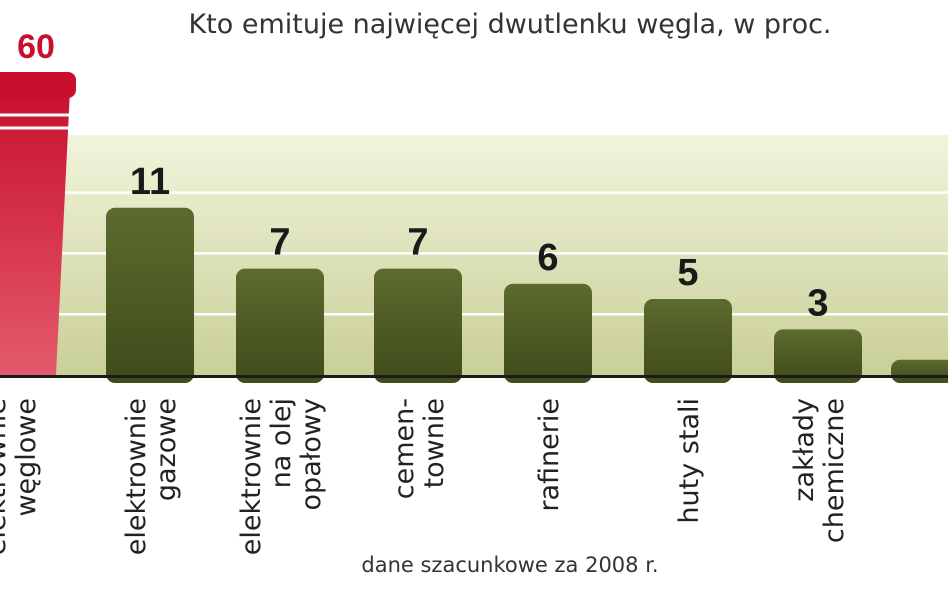  What do you see at coordinates (166, 449) in the screenshot?
I see `category-label-line: gazowe` at bounding box center [166, 449].